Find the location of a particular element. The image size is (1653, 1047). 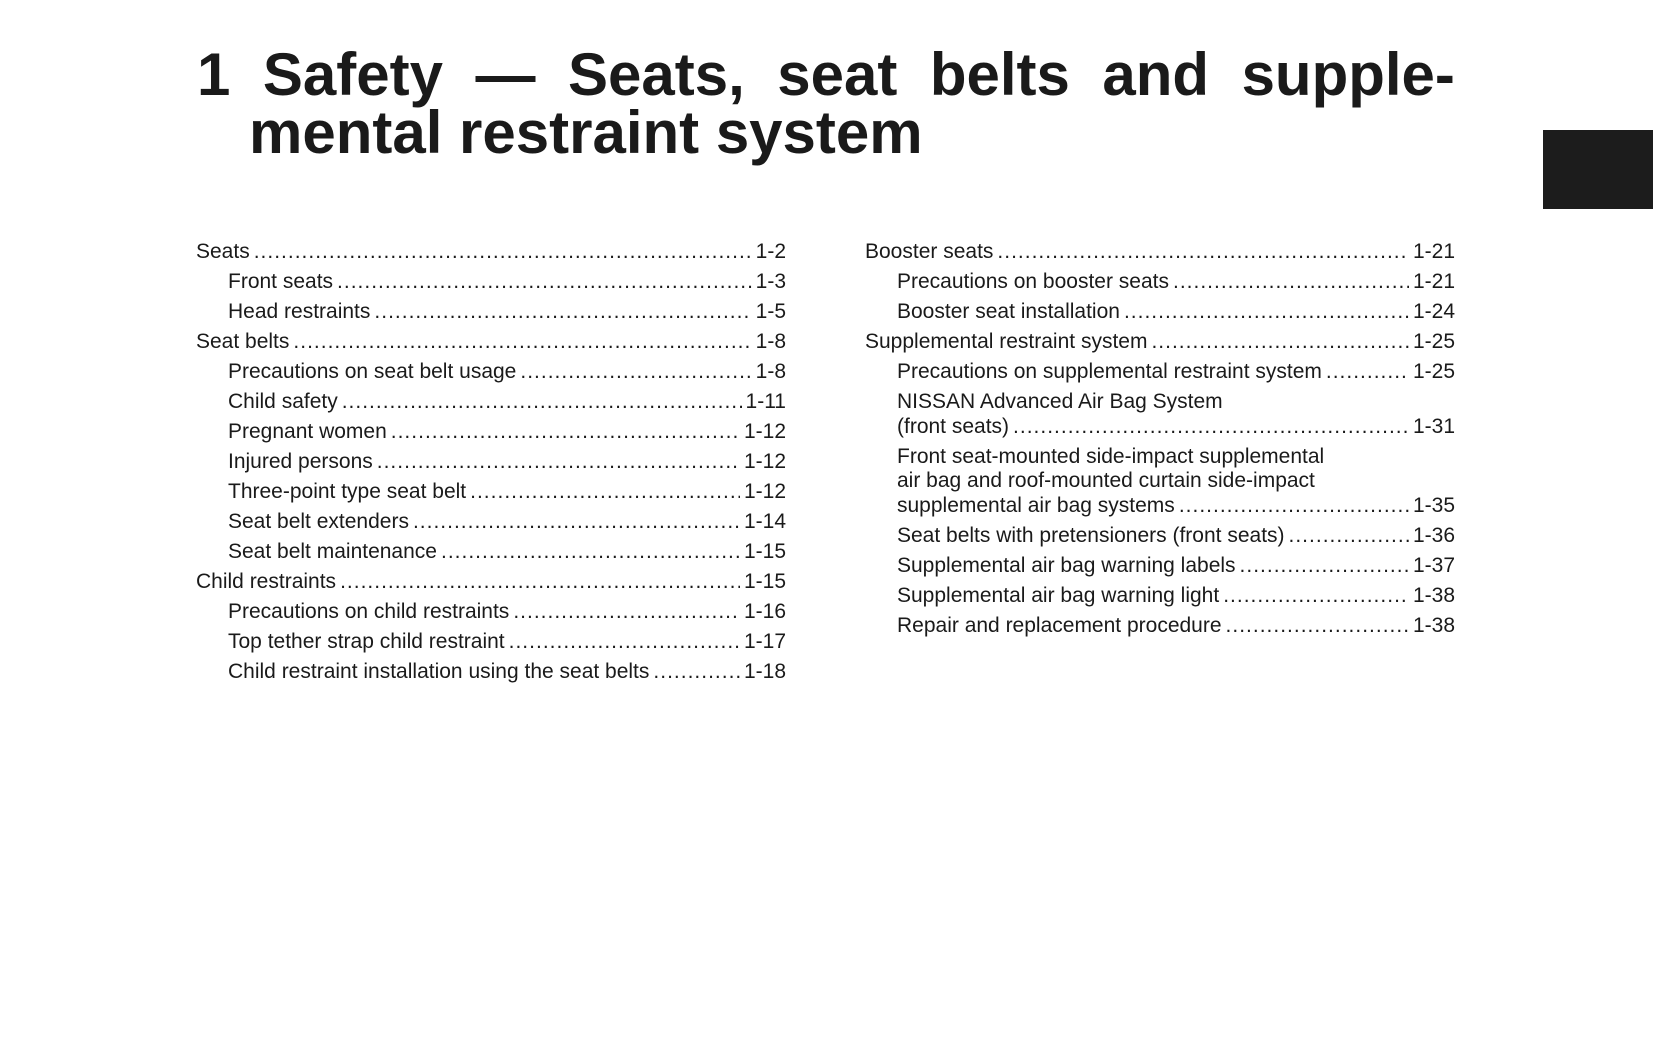

toc-entry-label: Top tether strap child restraint is located at coordinates (366, 641).